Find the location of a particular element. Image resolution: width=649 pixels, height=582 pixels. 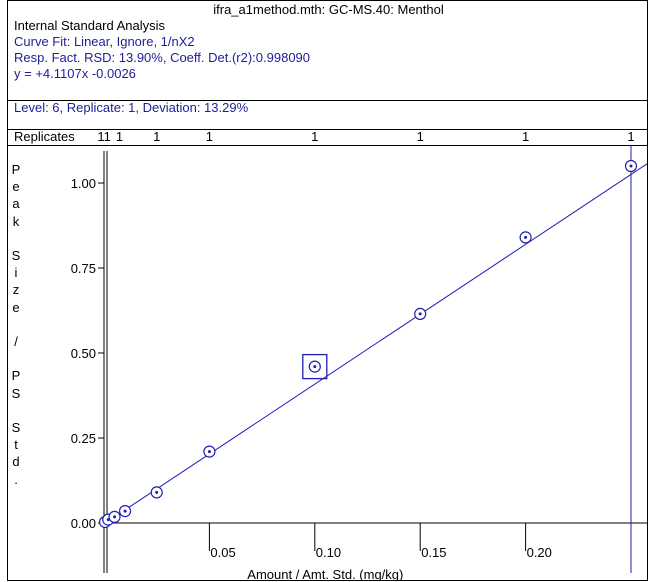

x-tick-label: 0.20 is located at coordinates (539, 552).